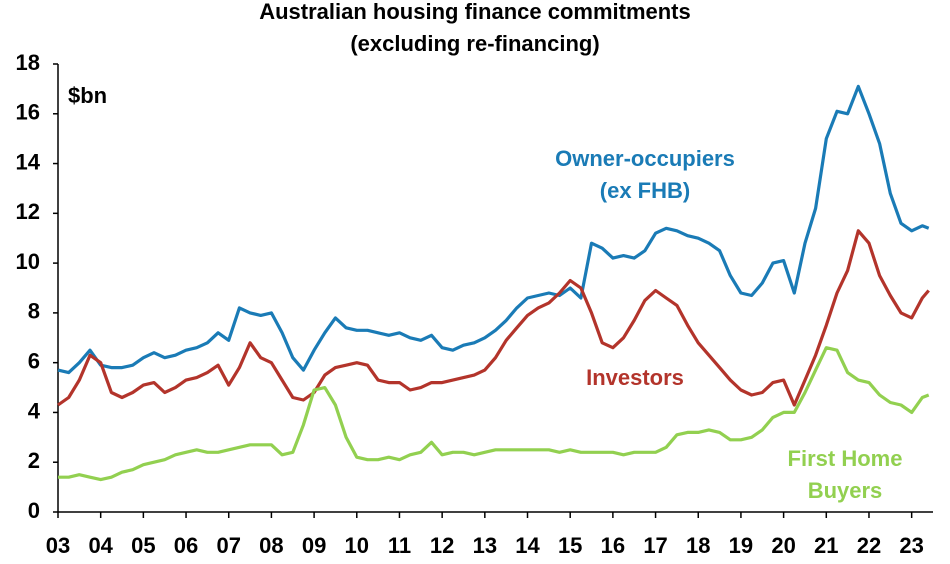 The image size is (950, 564). I want to click on x-tick-label: 05, so click(143, 545).